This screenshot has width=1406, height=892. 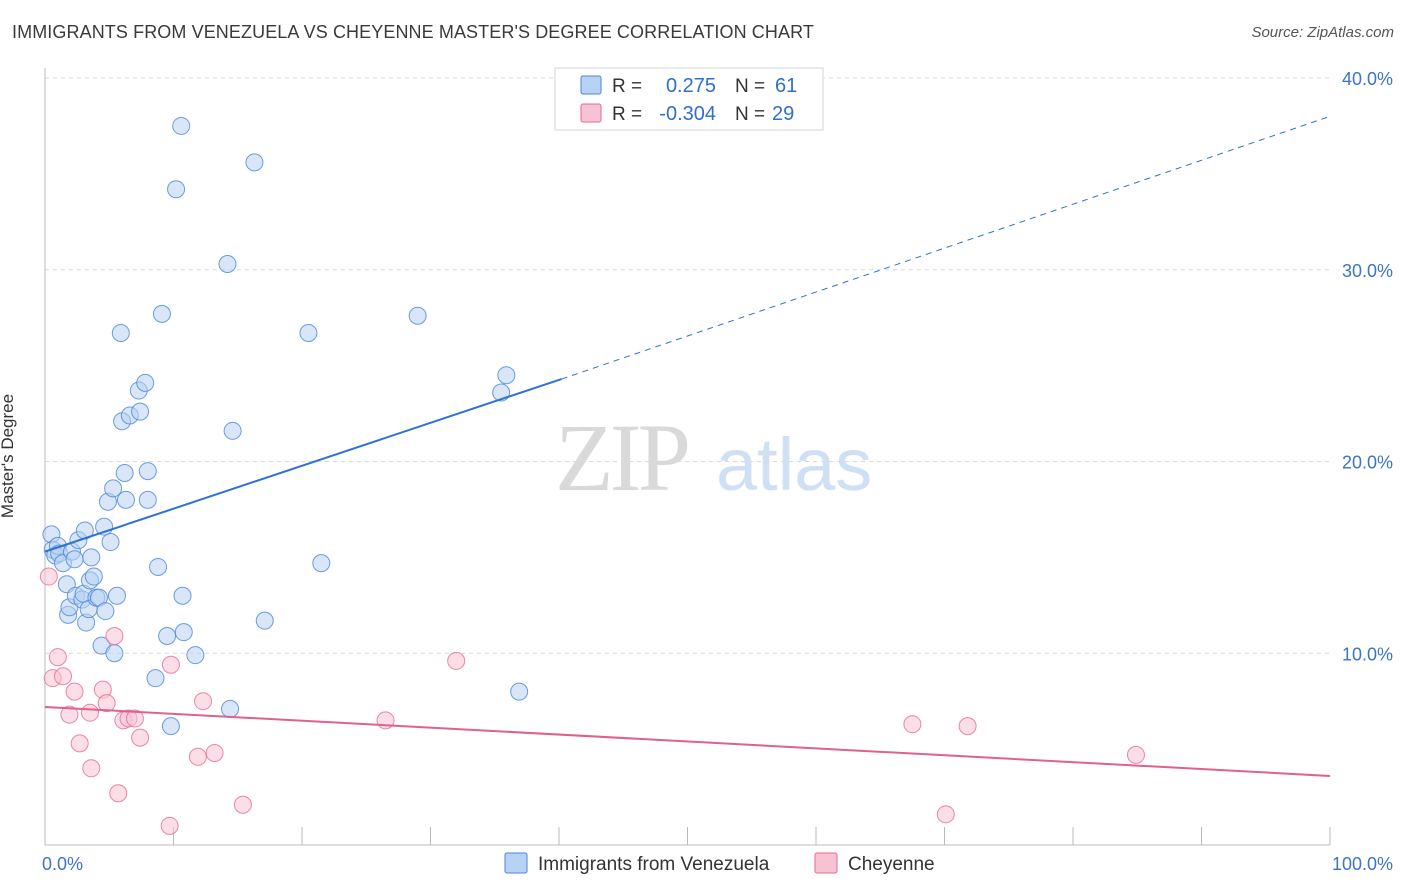 I want to click on y-tick-label: 40.0%, so click(x=1367, y=79).